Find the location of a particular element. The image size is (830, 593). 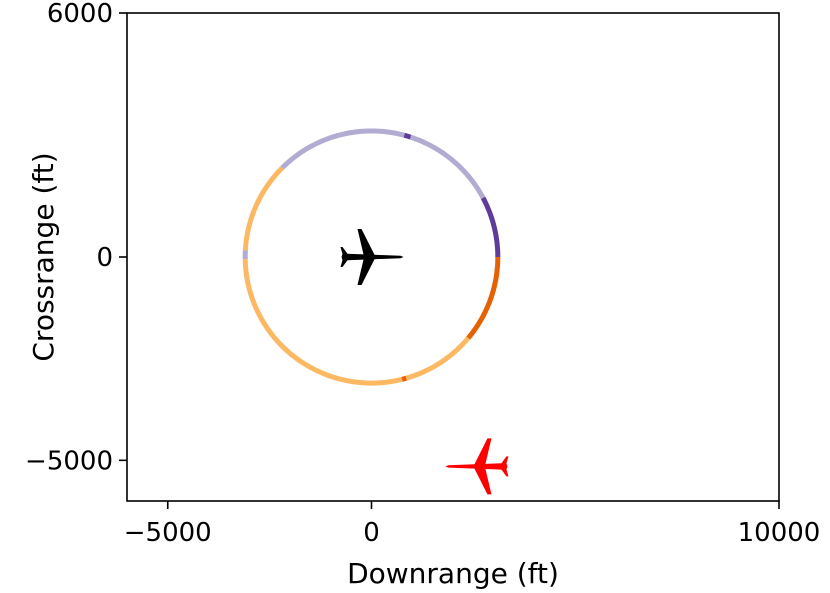

encounter-ring is located at coordinates (371, 257).